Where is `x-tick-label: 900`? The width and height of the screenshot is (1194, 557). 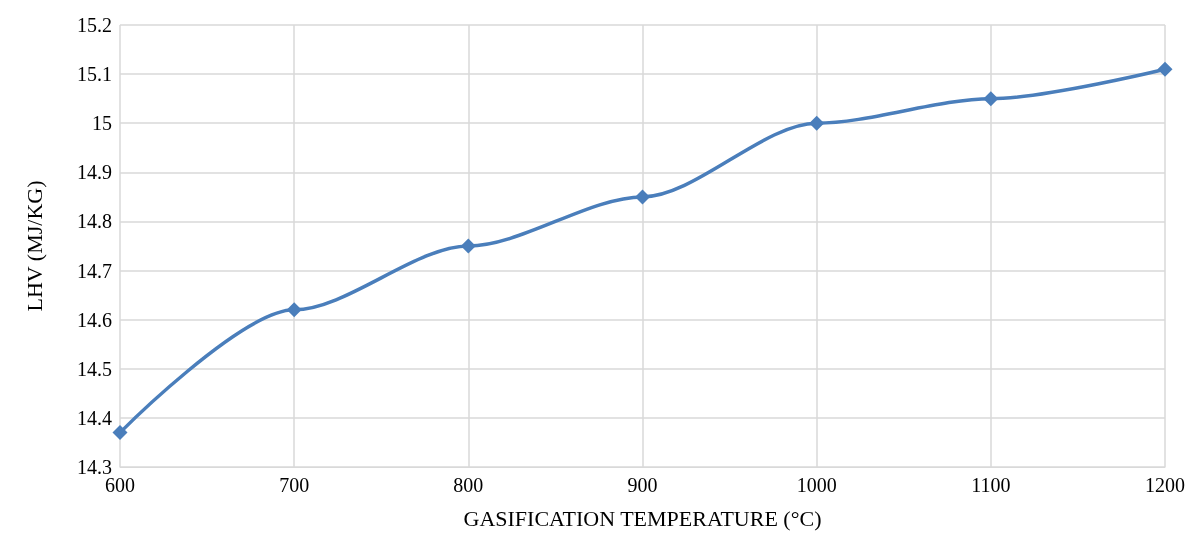
x-tick-label: 900 is located at coordinates (642, 485).